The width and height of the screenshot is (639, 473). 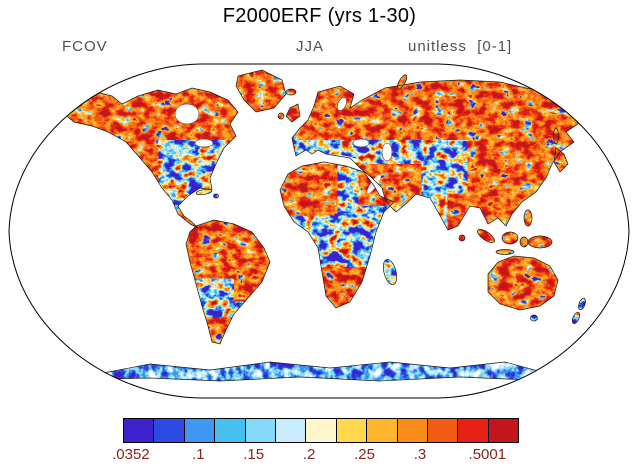 I want to click on plot-title: F2000ERF (yrs 1-30), so click(x=319, y=16).